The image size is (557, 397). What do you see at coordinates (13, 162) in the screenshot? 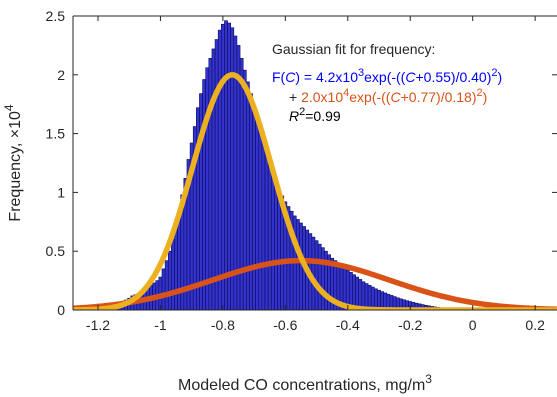
I see `y-axis-title: Frequency, ×104` at bounding box center [13, 162].